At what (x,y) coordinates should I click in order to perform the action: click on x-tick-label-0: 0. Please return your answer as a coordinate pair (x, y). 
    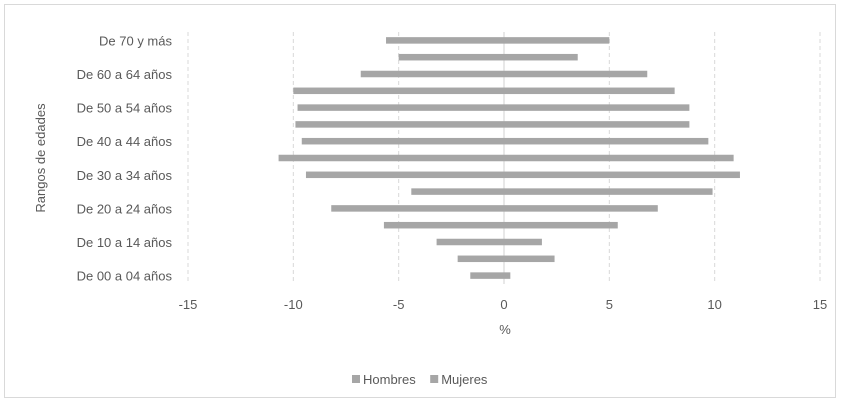
    Looking at the image, I should click on (503, 304).